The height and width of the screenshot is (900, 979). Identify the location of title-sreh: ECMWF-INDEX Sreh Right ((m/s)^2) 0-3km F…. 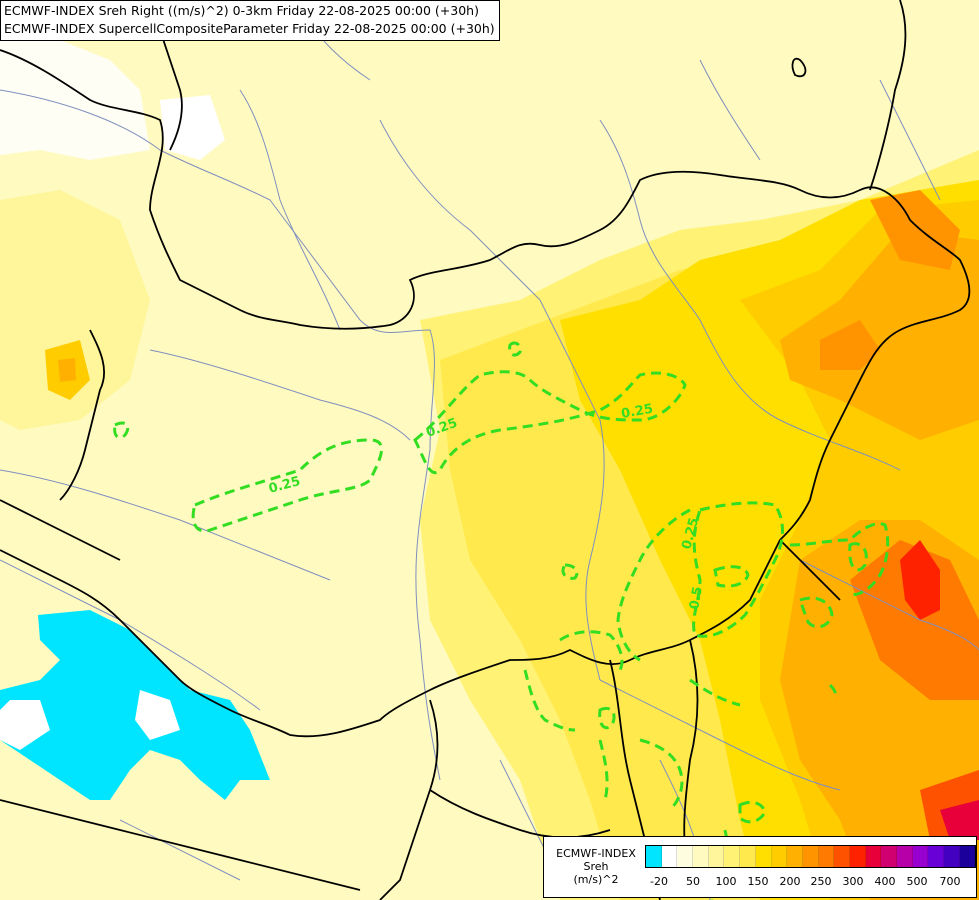
(241, 10).